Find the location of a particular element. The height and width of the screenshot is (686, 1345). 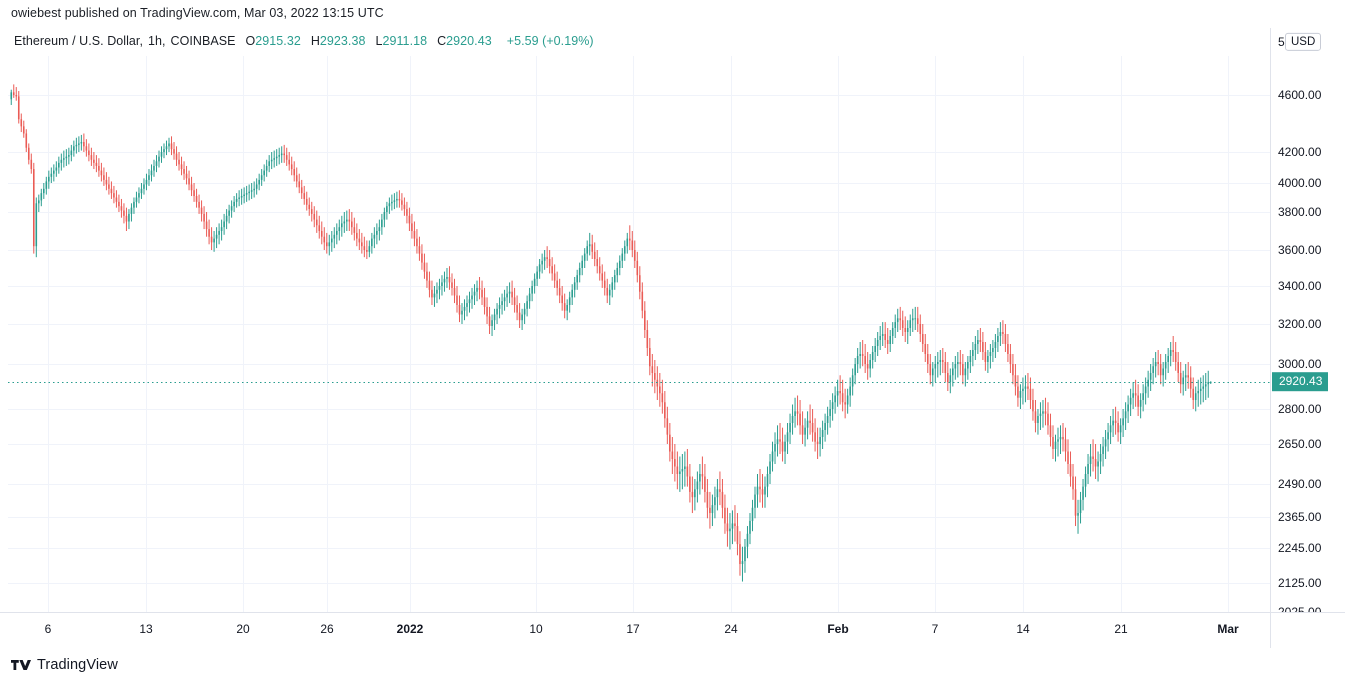

time-tick-label: 10 is located at coordinates (536, 629).